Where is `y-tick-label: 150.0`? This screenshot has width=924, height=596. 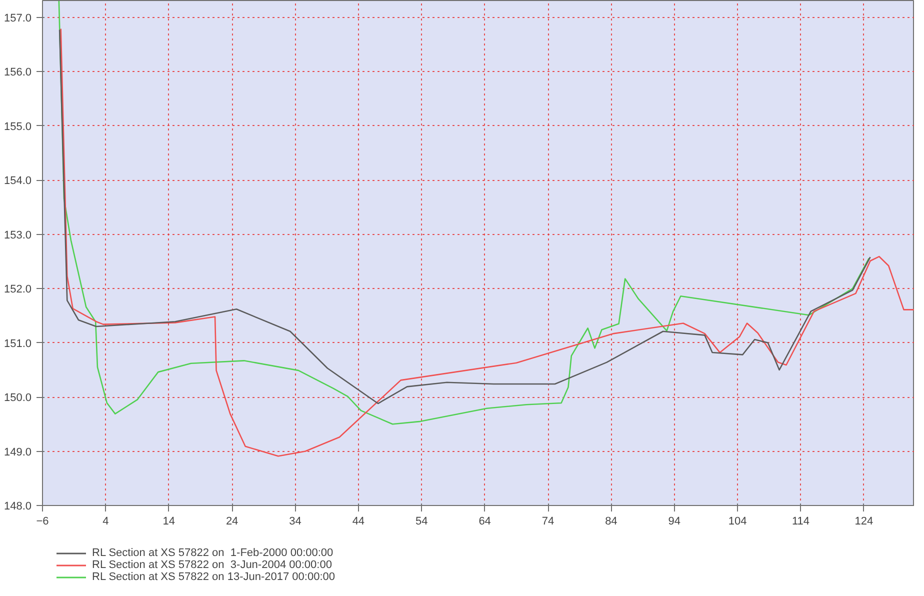
y-tick-label: 150.0 is located at coordinates (18, 398).